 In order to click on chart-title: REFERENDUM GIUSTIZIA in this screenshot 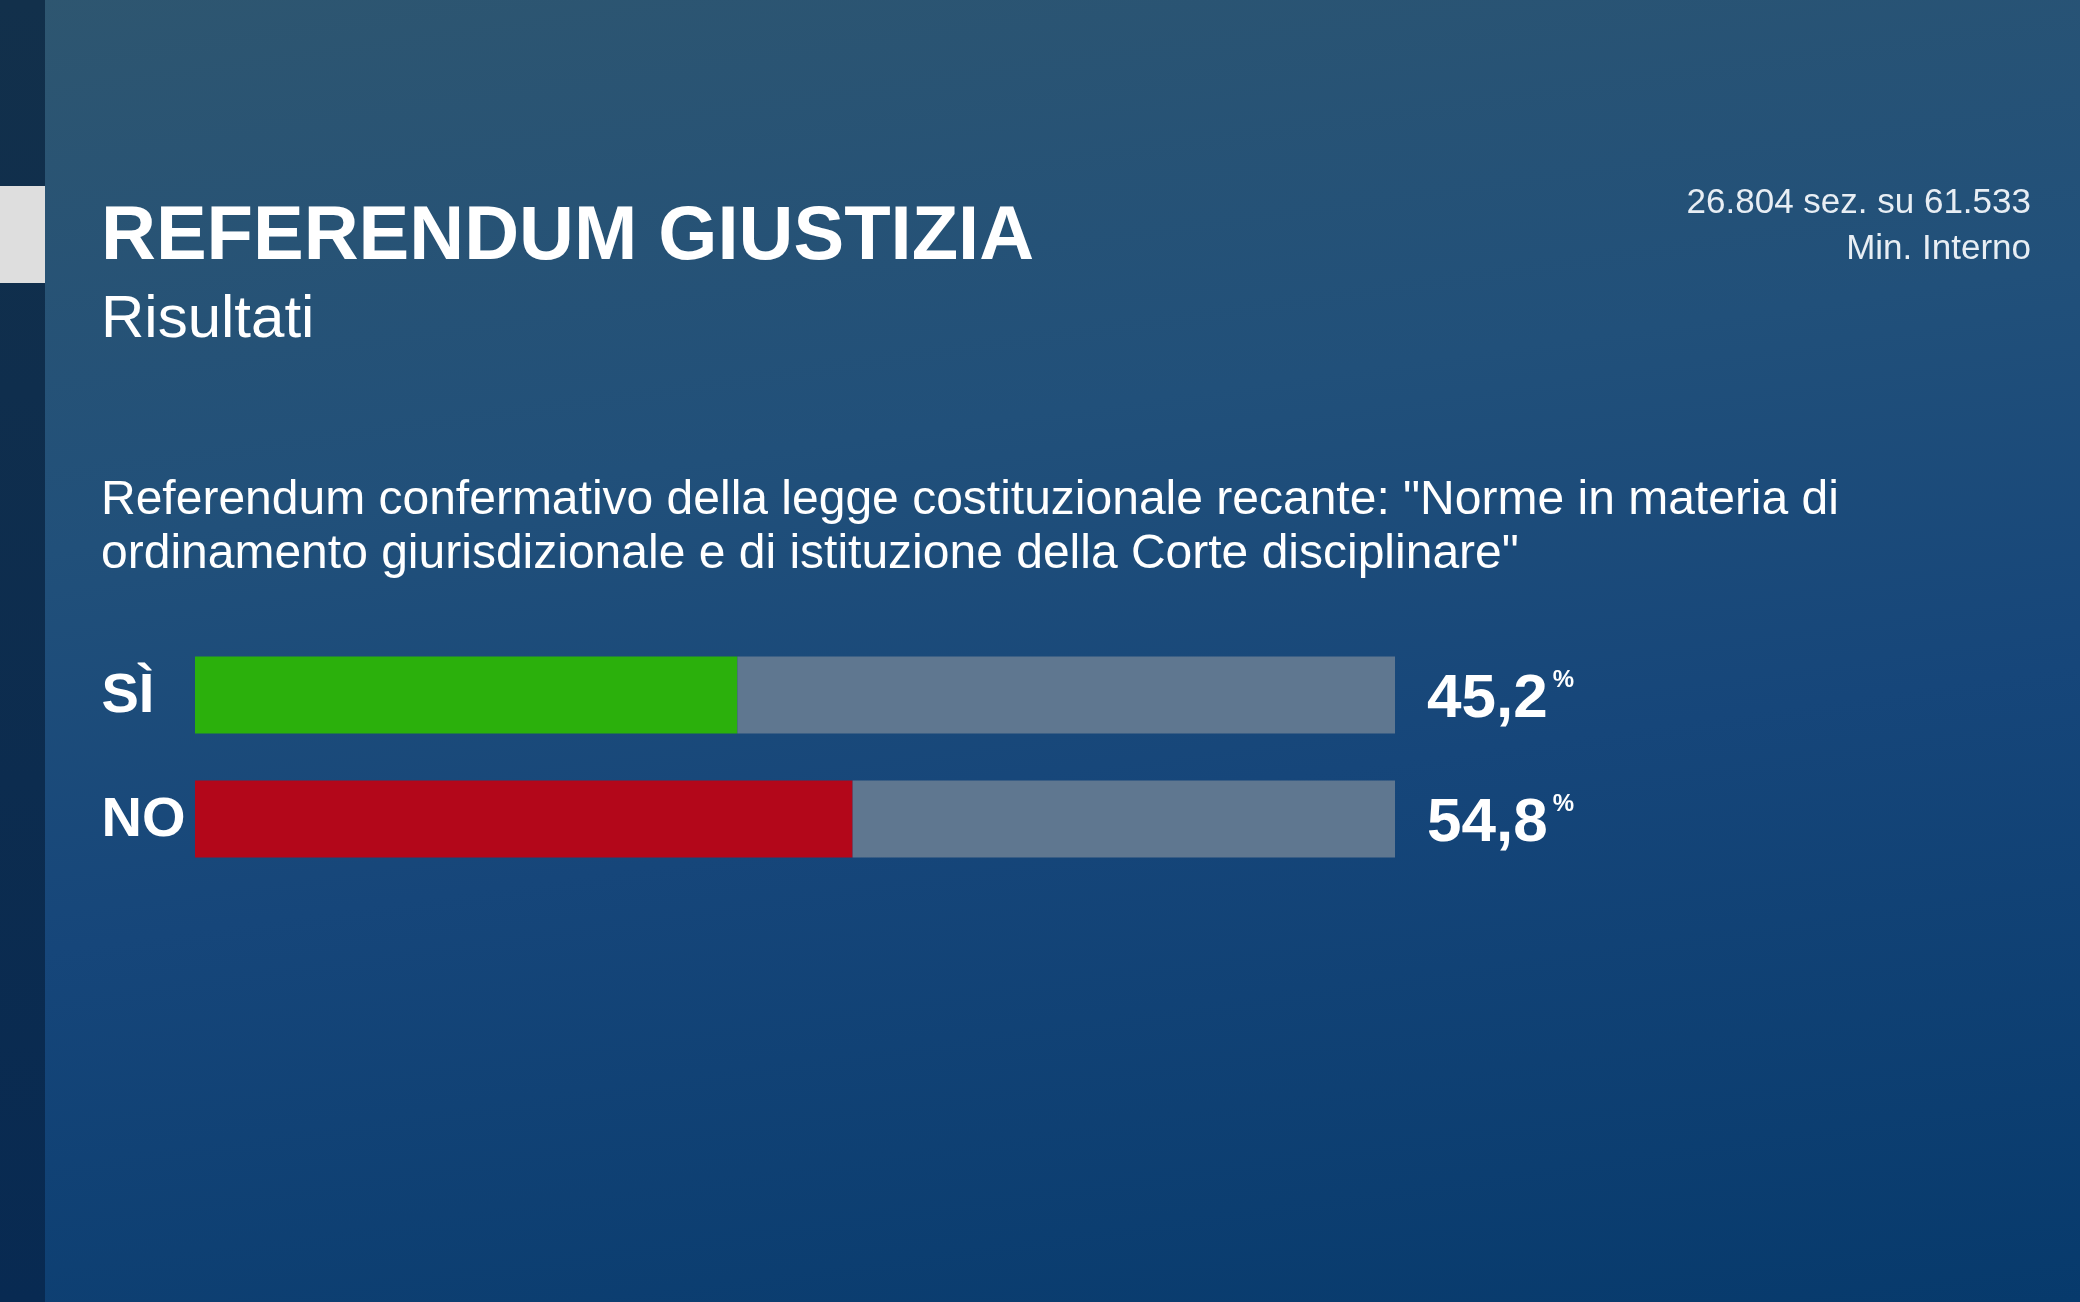, I will do `click(568, 232)`.